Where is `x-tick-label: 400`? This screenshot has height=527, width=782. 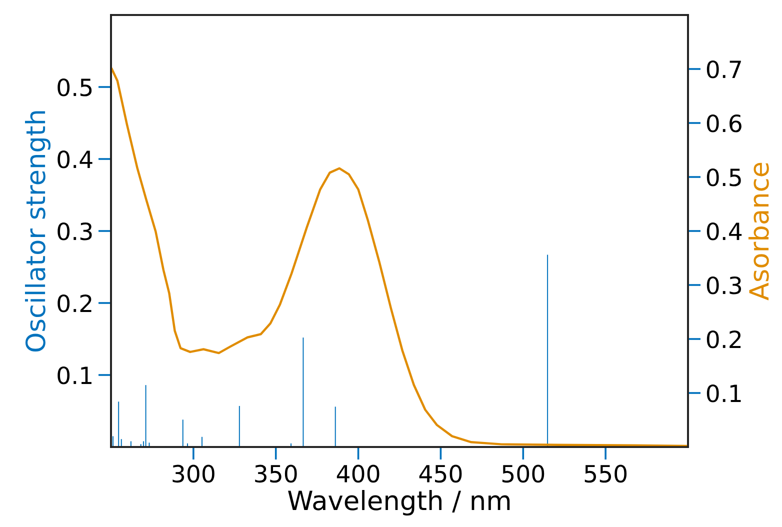 x-tick-label: 400 is located at coordinates (358, 473).